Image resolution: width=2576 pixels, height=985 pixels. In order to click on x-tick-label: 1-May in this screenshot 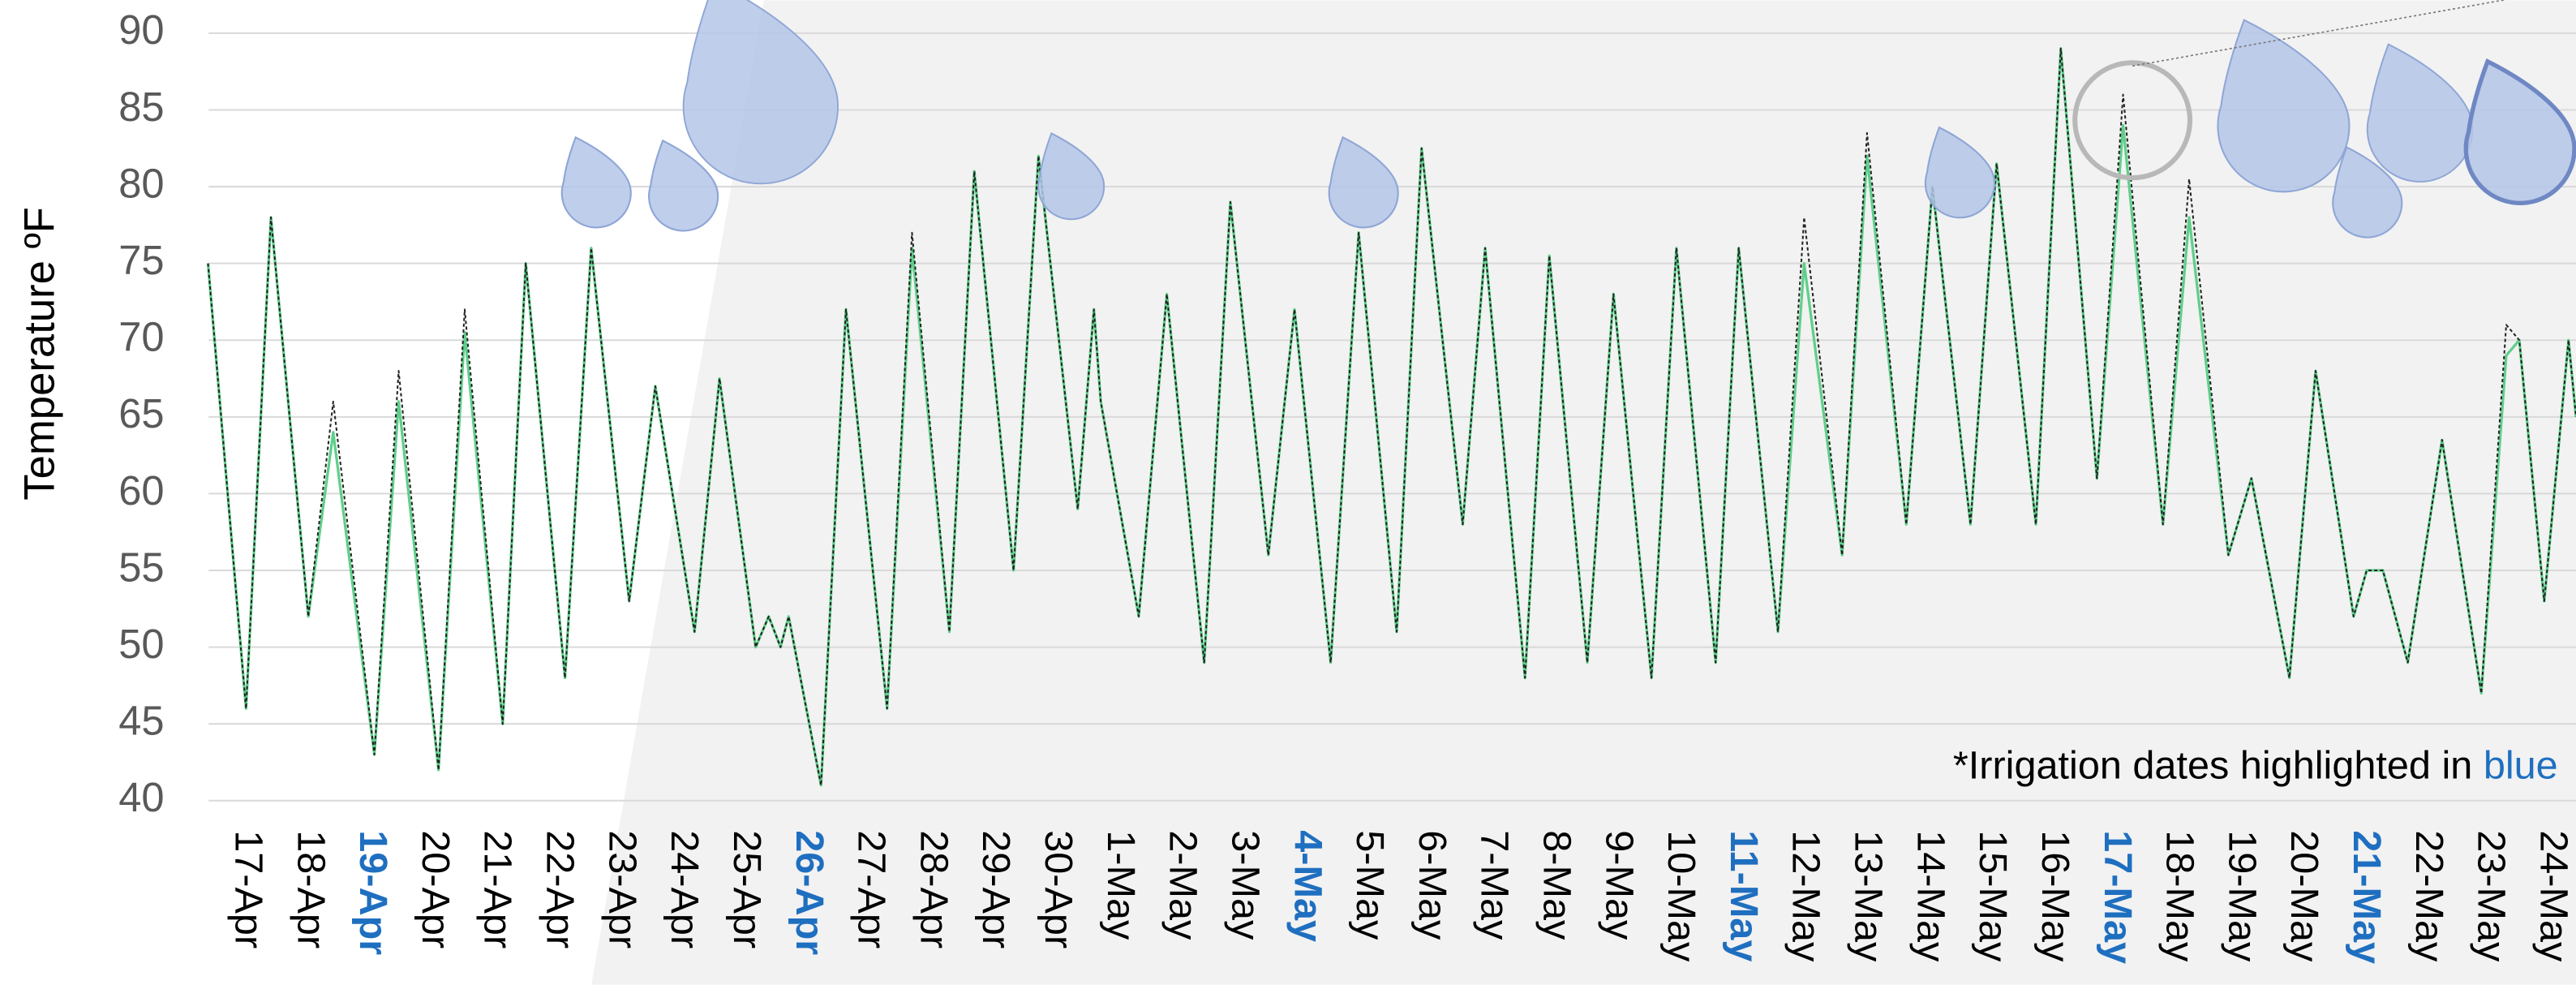, I will do `click(1121, 885)`.